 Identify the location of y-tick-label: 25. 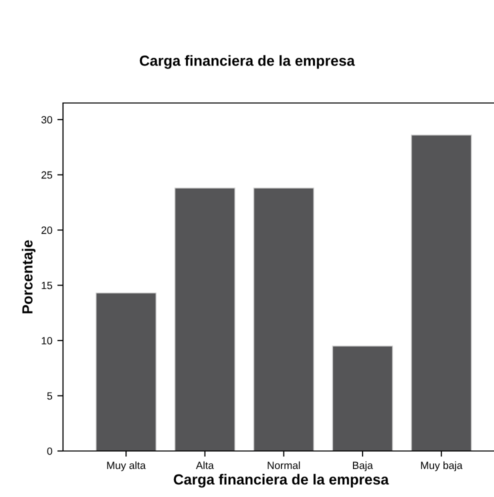
(47, 175).